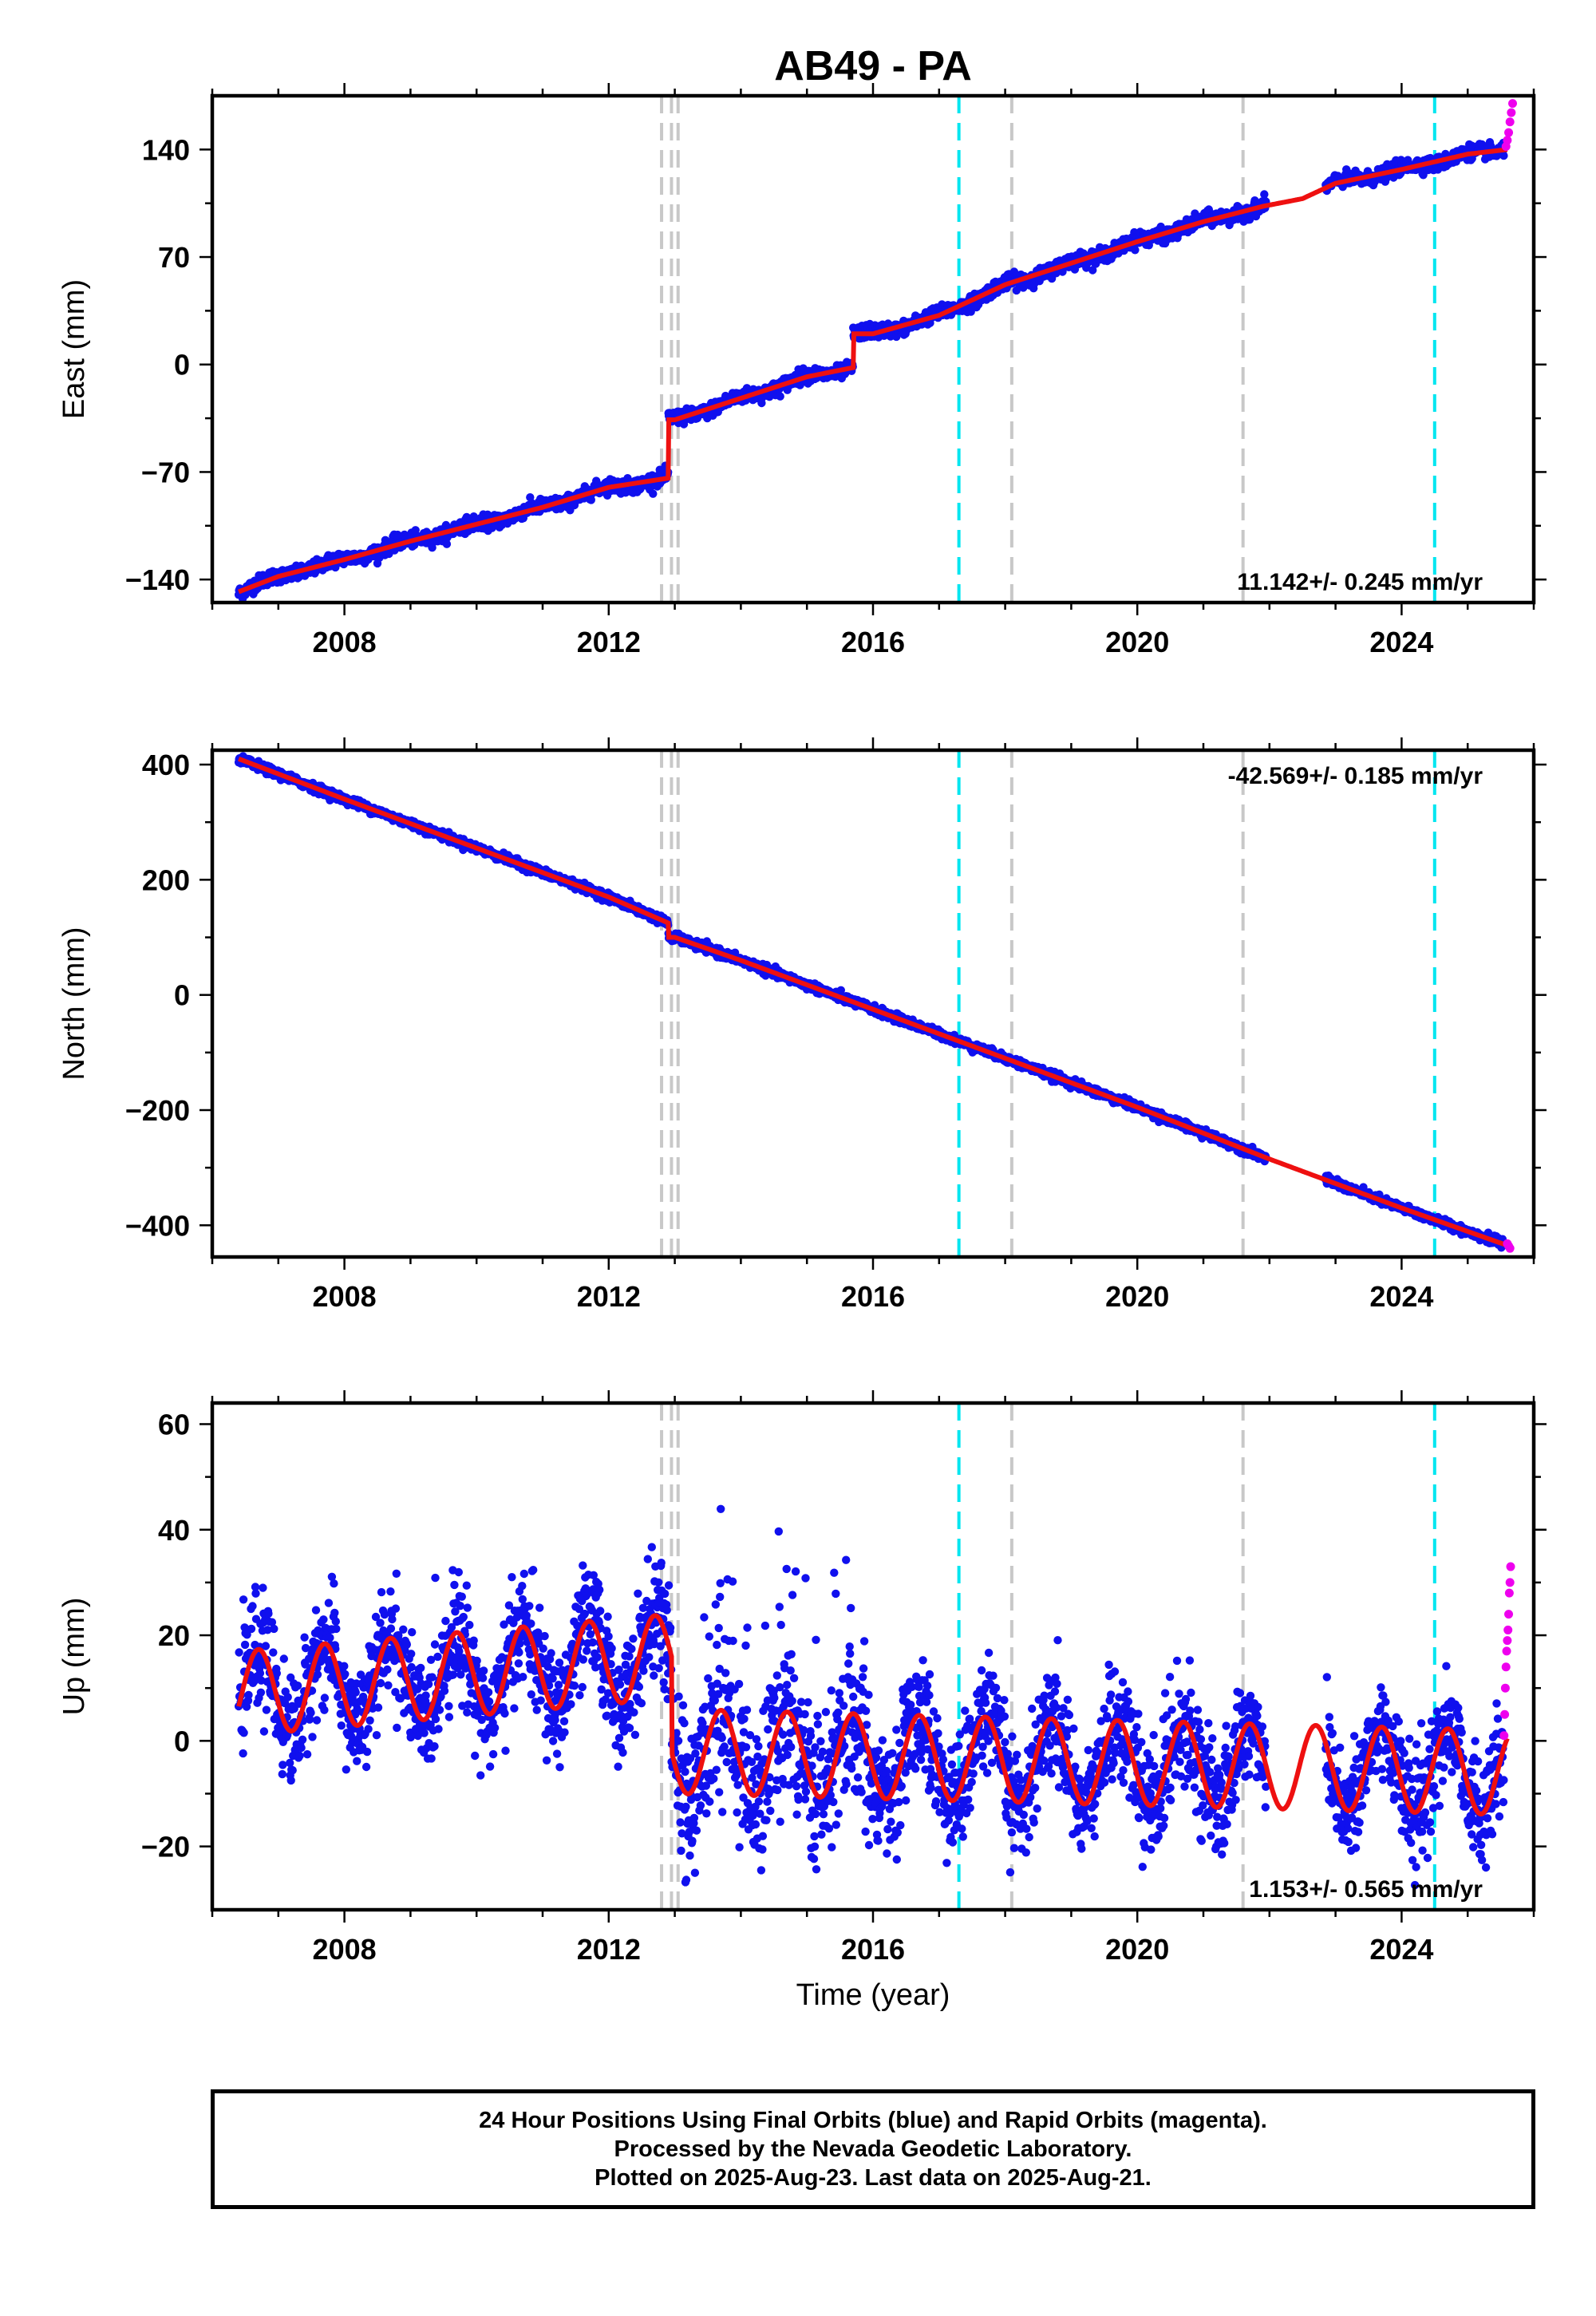 The image size is (1596, 2316). Describe the element at coordinates (166, 149) in the screenshot. I see `east-y-tick-label: 140` at that location.